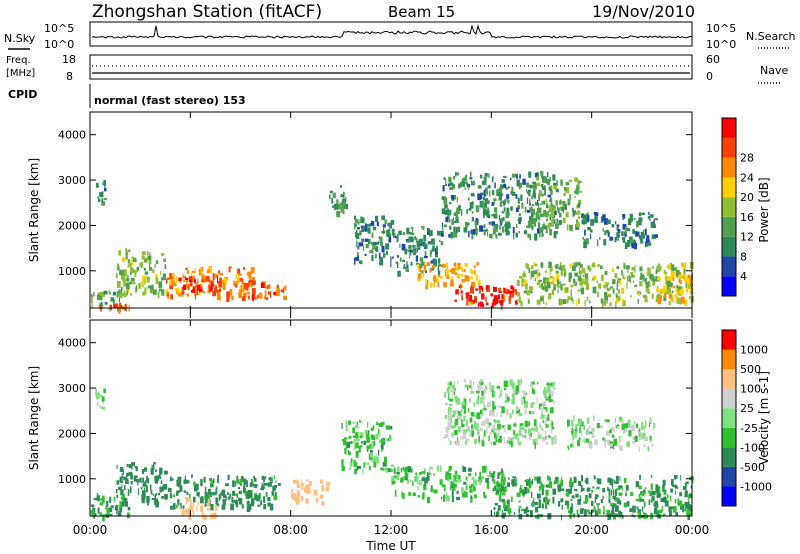 The width and height of the screenshot is (800, 554). I want to click on x-axis-label: Time UT, so click(390, 546).